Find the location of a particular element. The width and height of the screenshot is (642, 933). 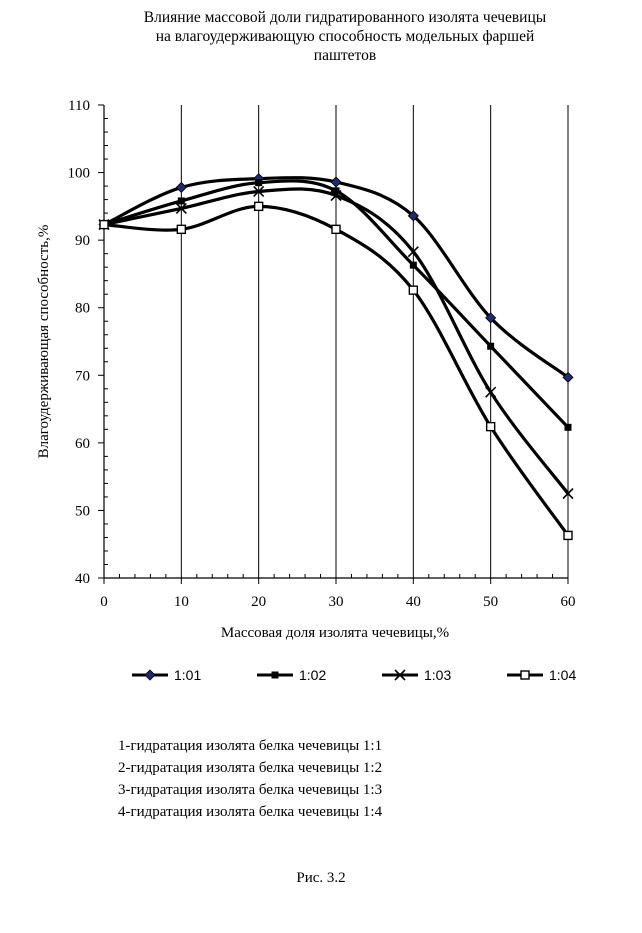

x-tick-label: 50 is located at coordinates (490, 602).